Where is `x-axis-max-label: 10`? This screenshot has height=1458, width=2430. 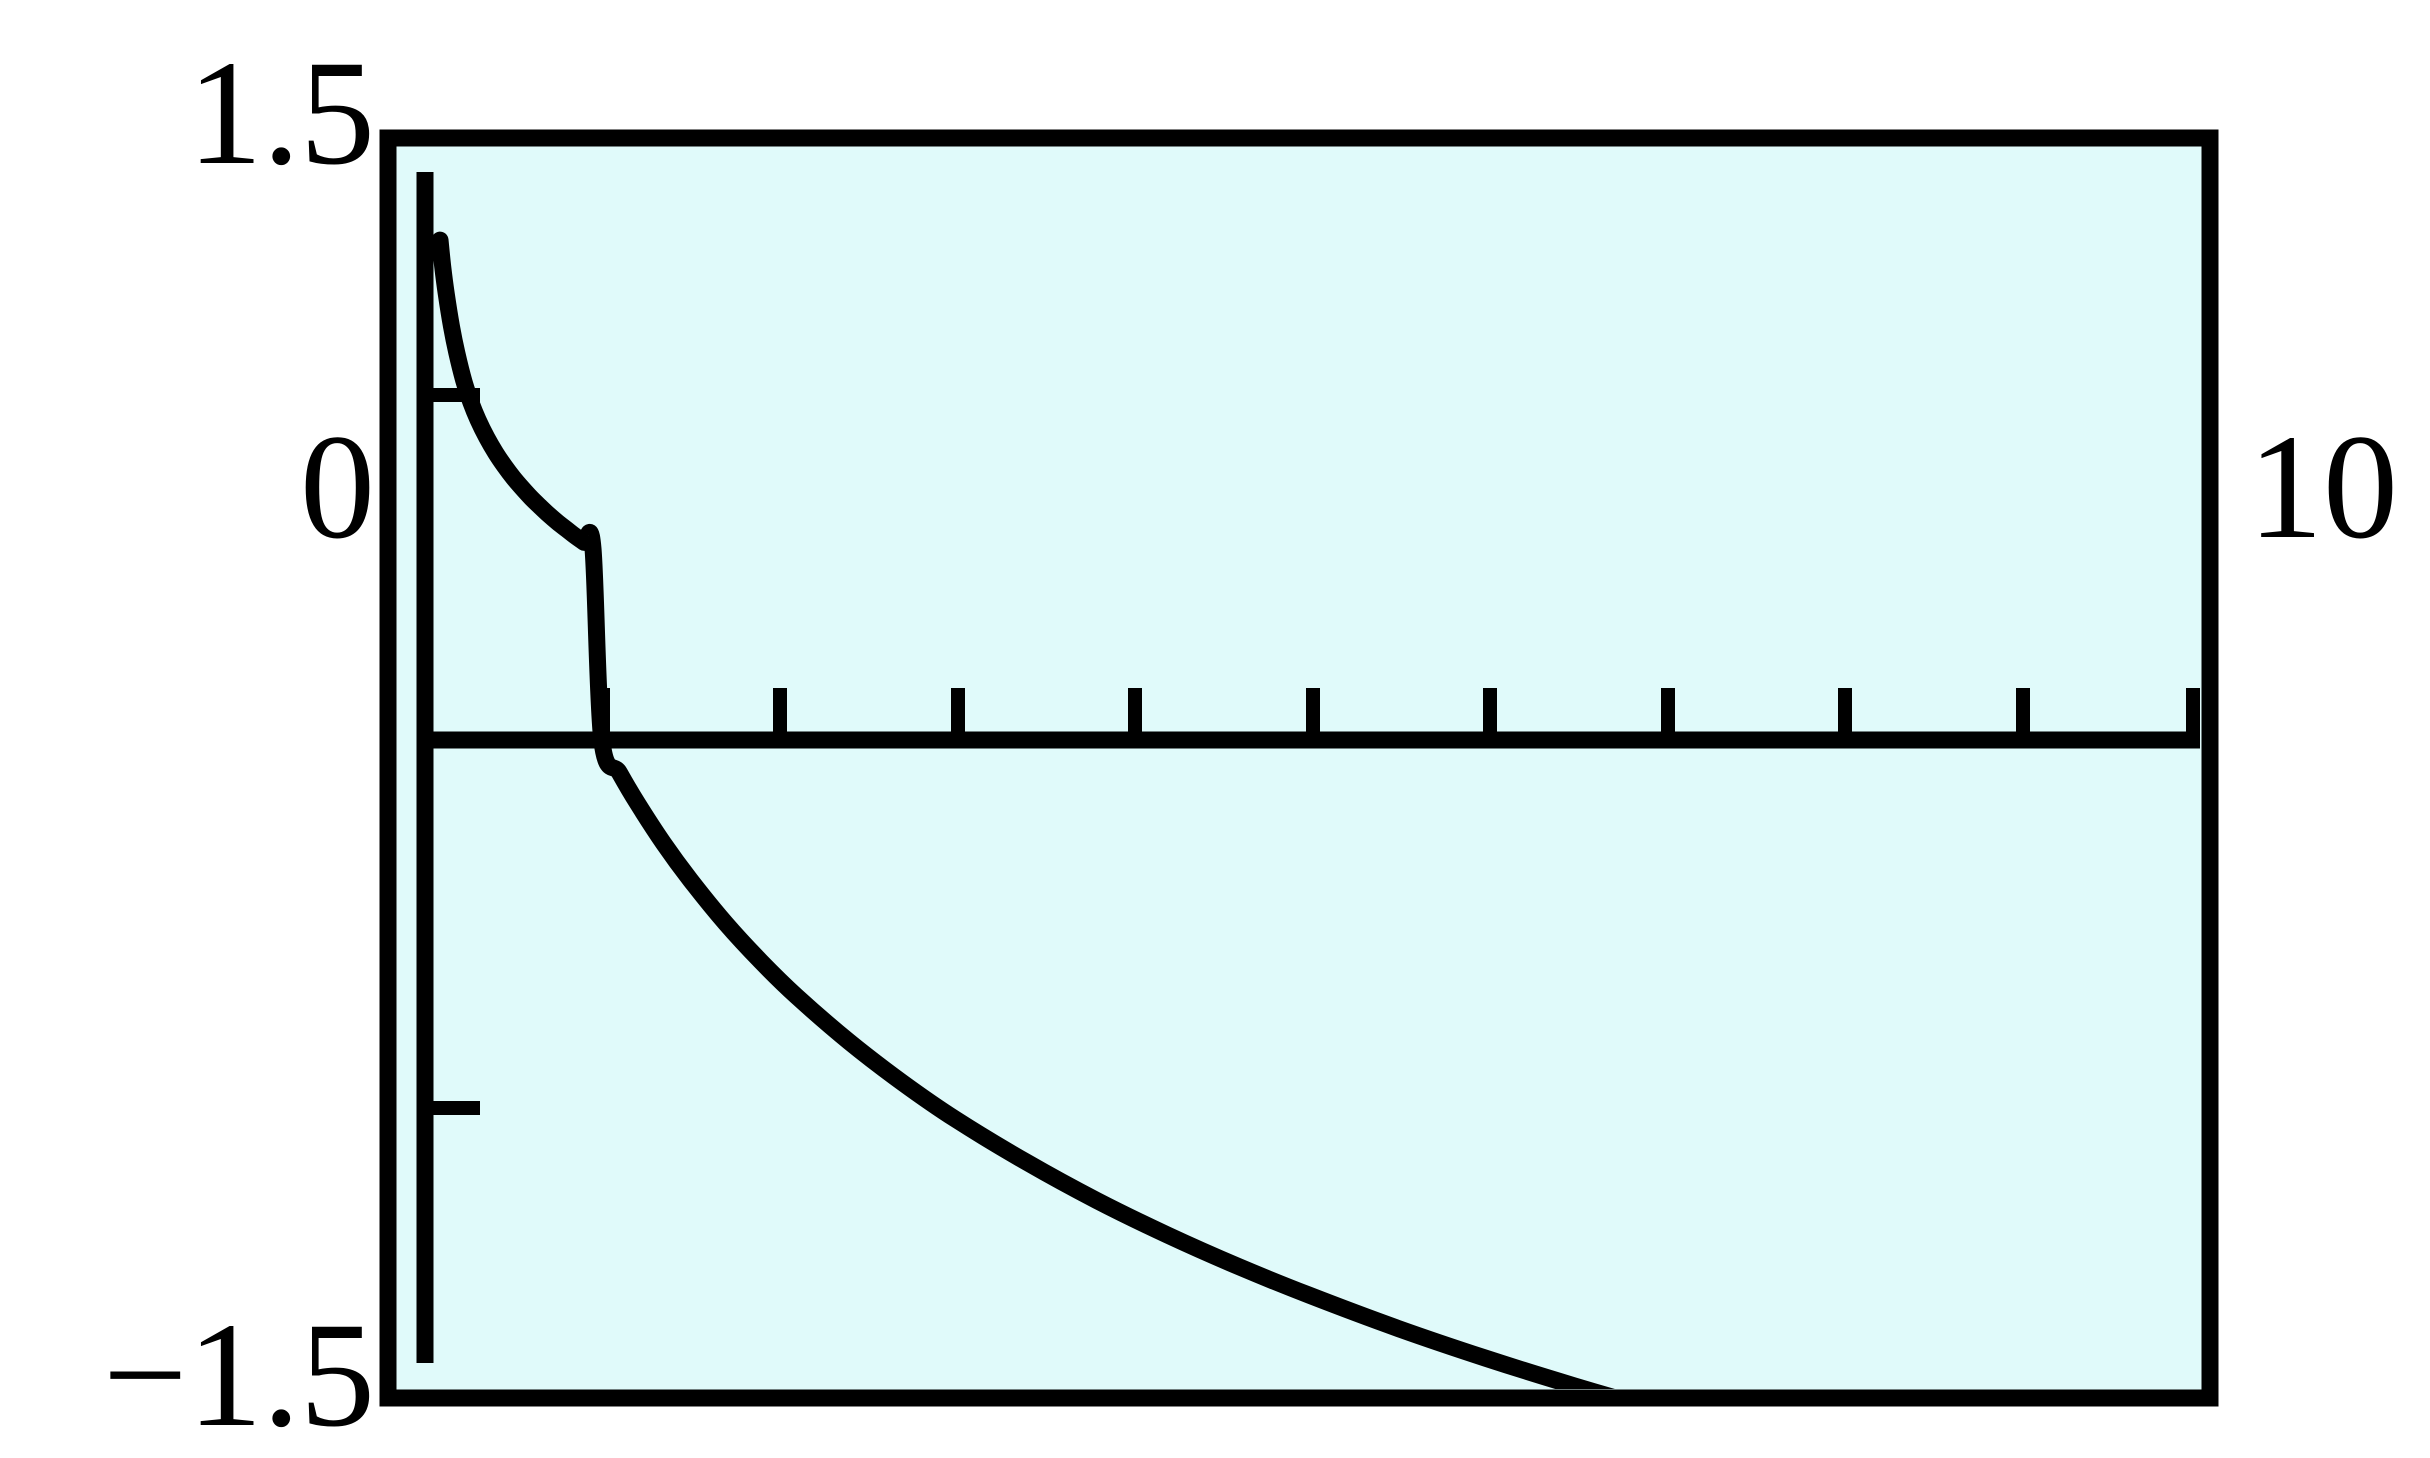 x-axis-max-label: 10 is located at coordinates (2323, 487).